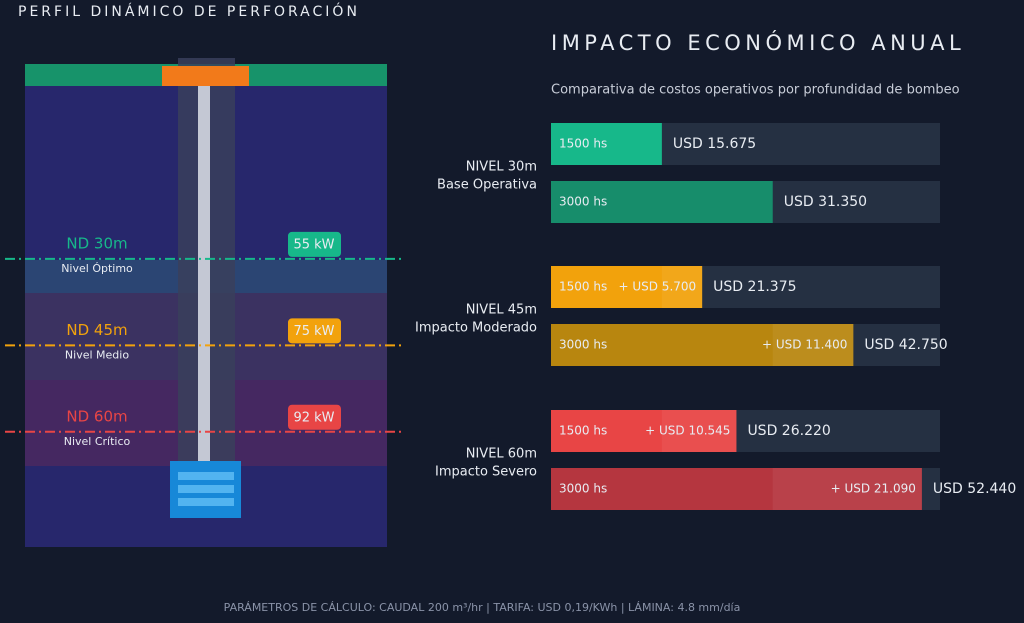  I want to click on level-sub: Nivel Óptimo, so click(97, 268).